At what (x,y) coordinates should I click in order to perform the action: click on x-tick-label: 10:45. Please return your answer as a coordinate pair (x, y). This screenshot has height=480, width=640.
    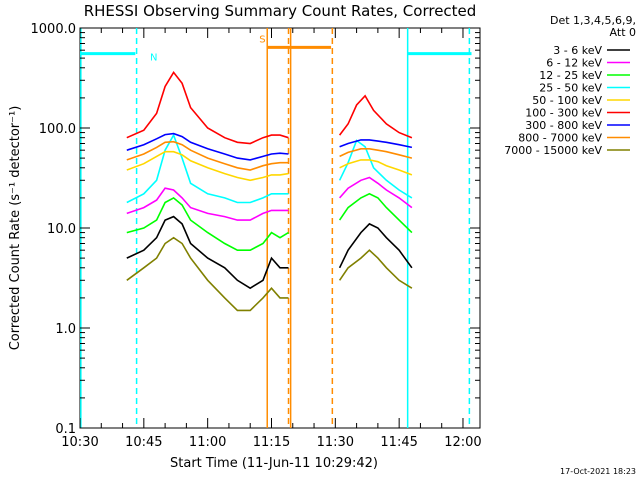
    Looking at the image, I should click on (143, 442).